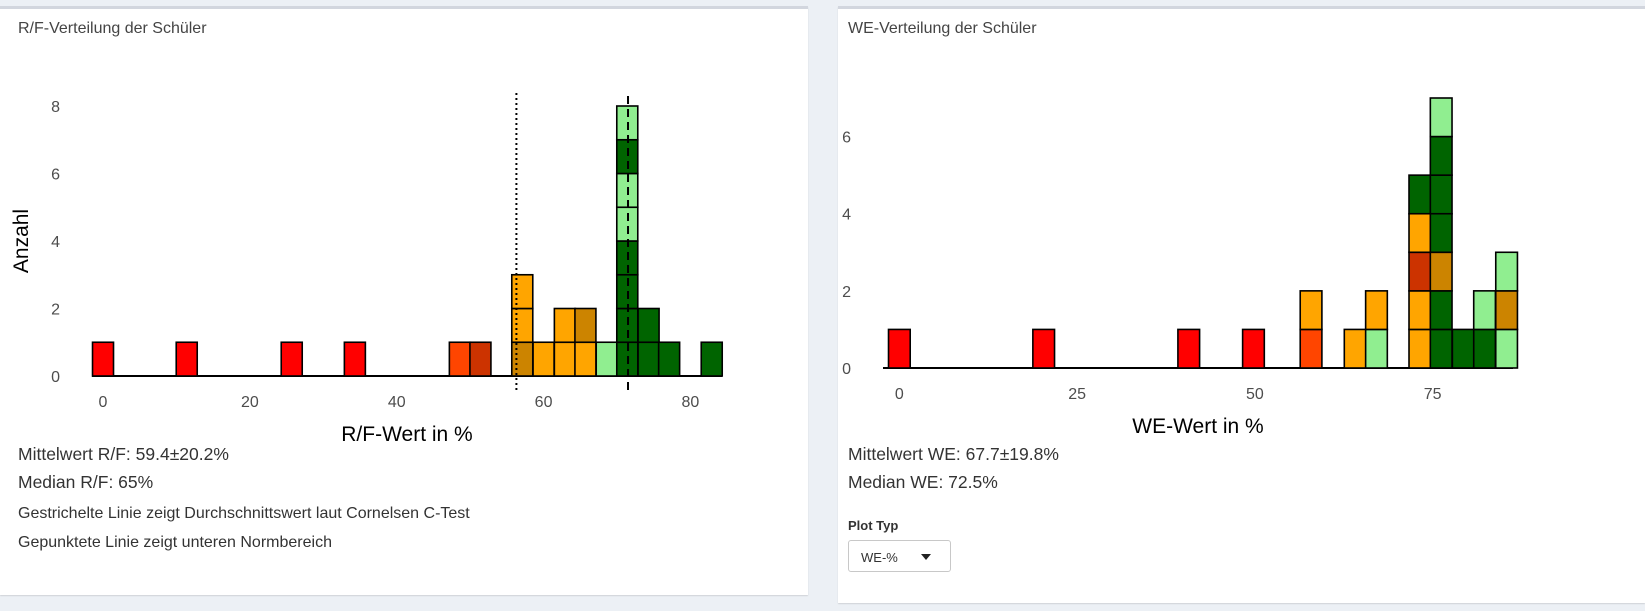 This screenshot has width=1645, height=611. Describe the element at coordinates (846, 215) in the screenshot. I see `we-y-tick-label: 4` at that location.